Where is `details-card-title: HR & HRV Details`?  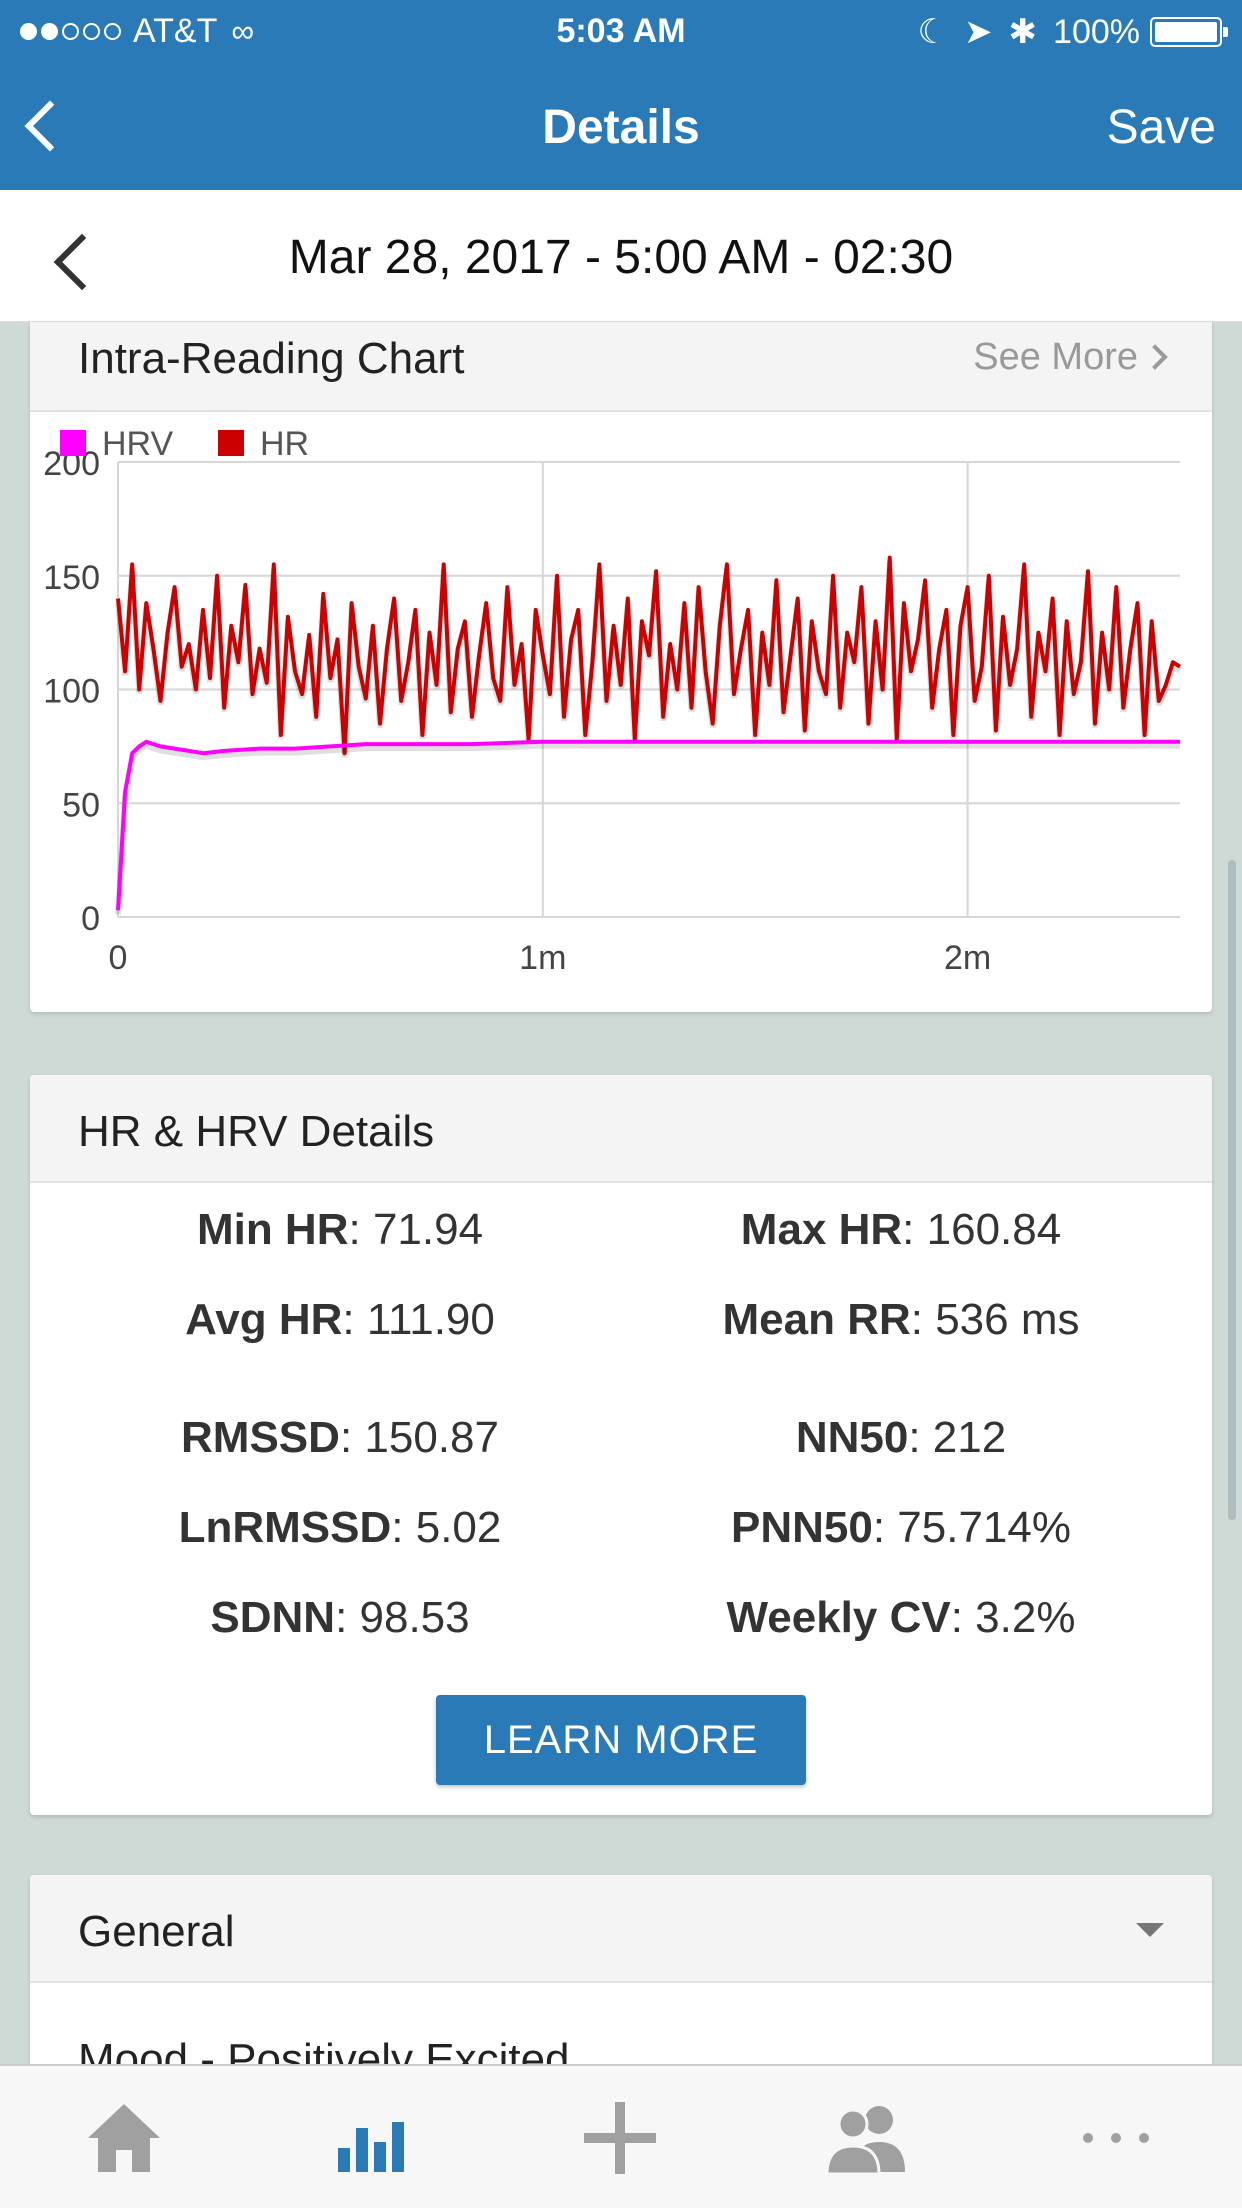
details-card-title: HR & HRV Details is located at coordinates (256, 1131).